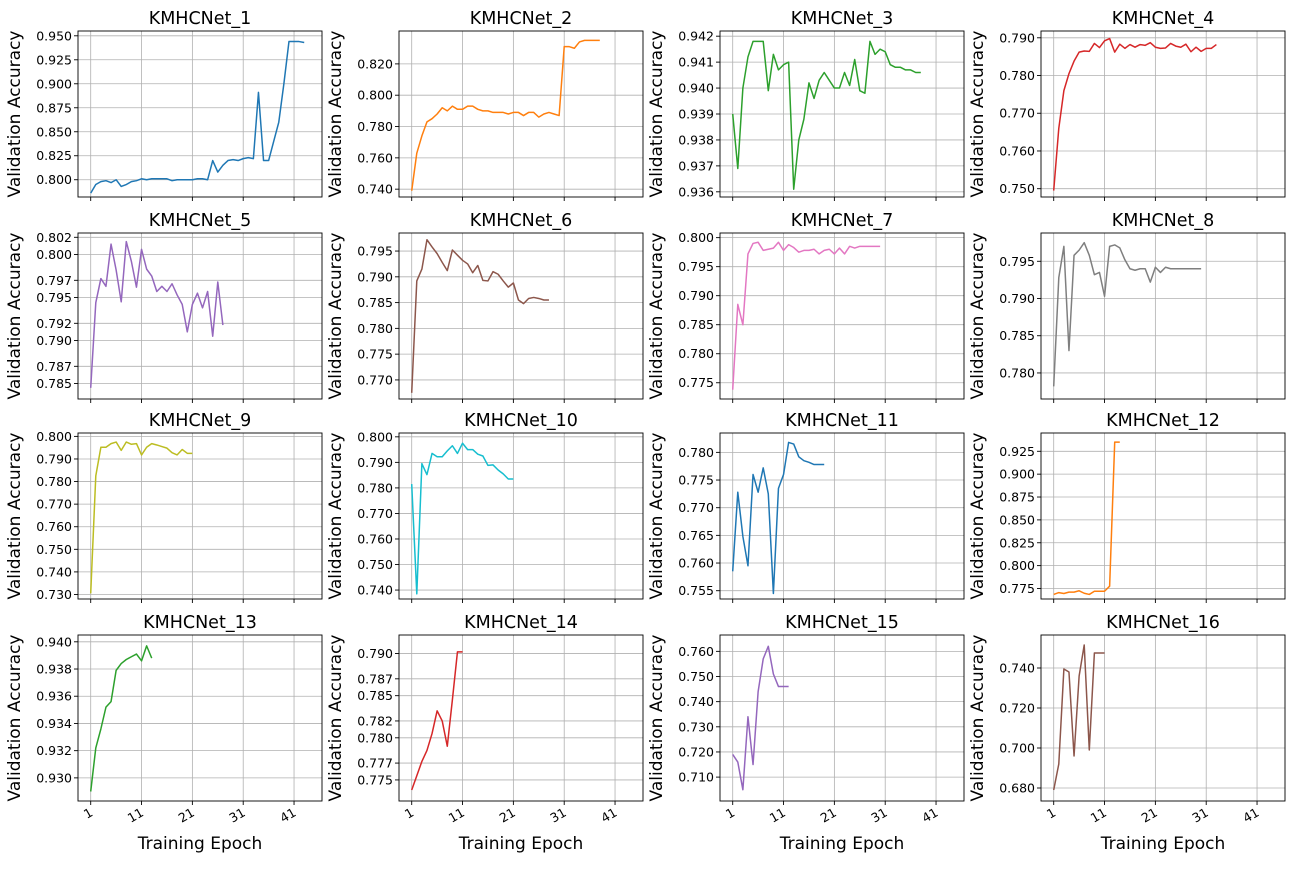 The height and width of the screenshot is (869, 1296). What do you see at coordinates (375, 63) in the screenshot?
I see `y-tick-label: 0.820` at bounding box center [375, 63].